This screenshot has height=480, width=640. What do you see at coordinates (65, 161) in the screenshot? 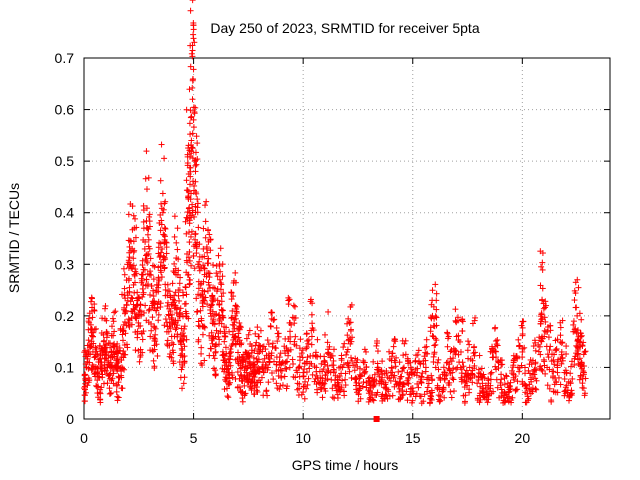
I see `y-tick-label: 0.5` at bounding box center [65, 161].